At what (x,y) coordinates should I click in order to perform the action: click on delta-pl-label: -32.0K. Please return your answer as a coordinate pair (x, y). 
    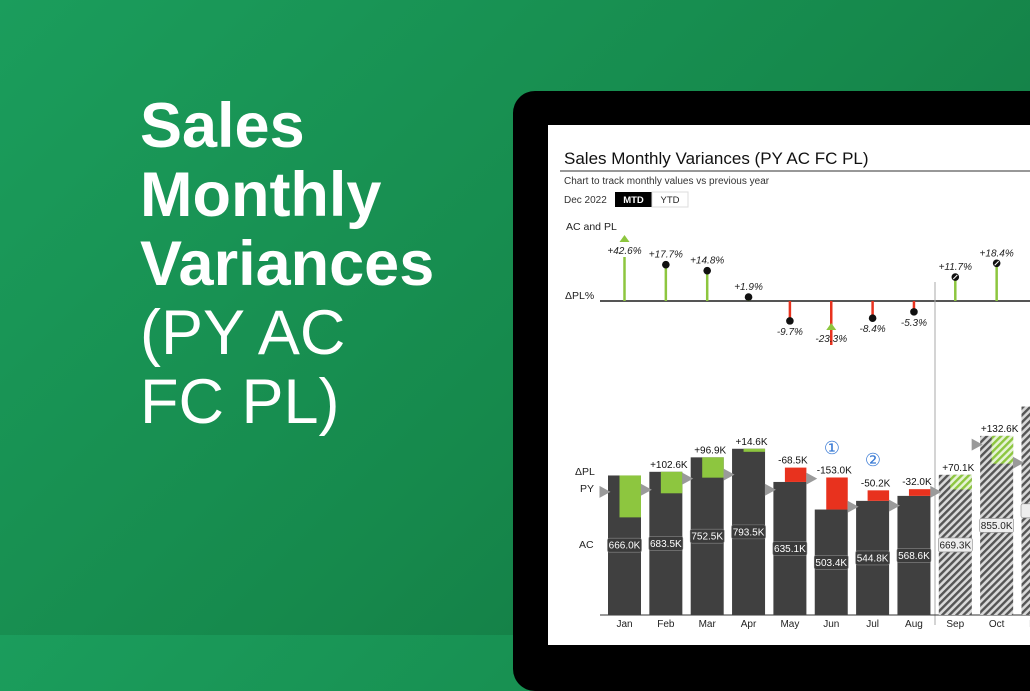
    Looking at the image, I should click on (917, 482).